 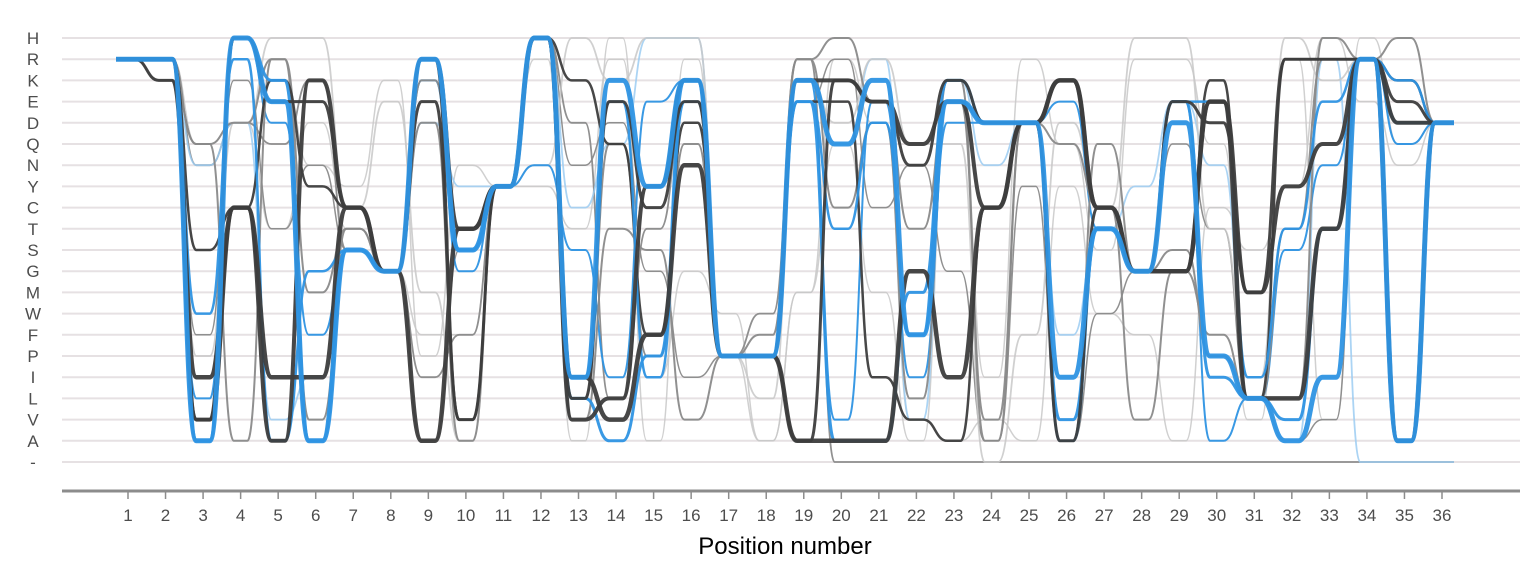 I want to click on y-tick-label-N: N, so click(x=33, y=165).